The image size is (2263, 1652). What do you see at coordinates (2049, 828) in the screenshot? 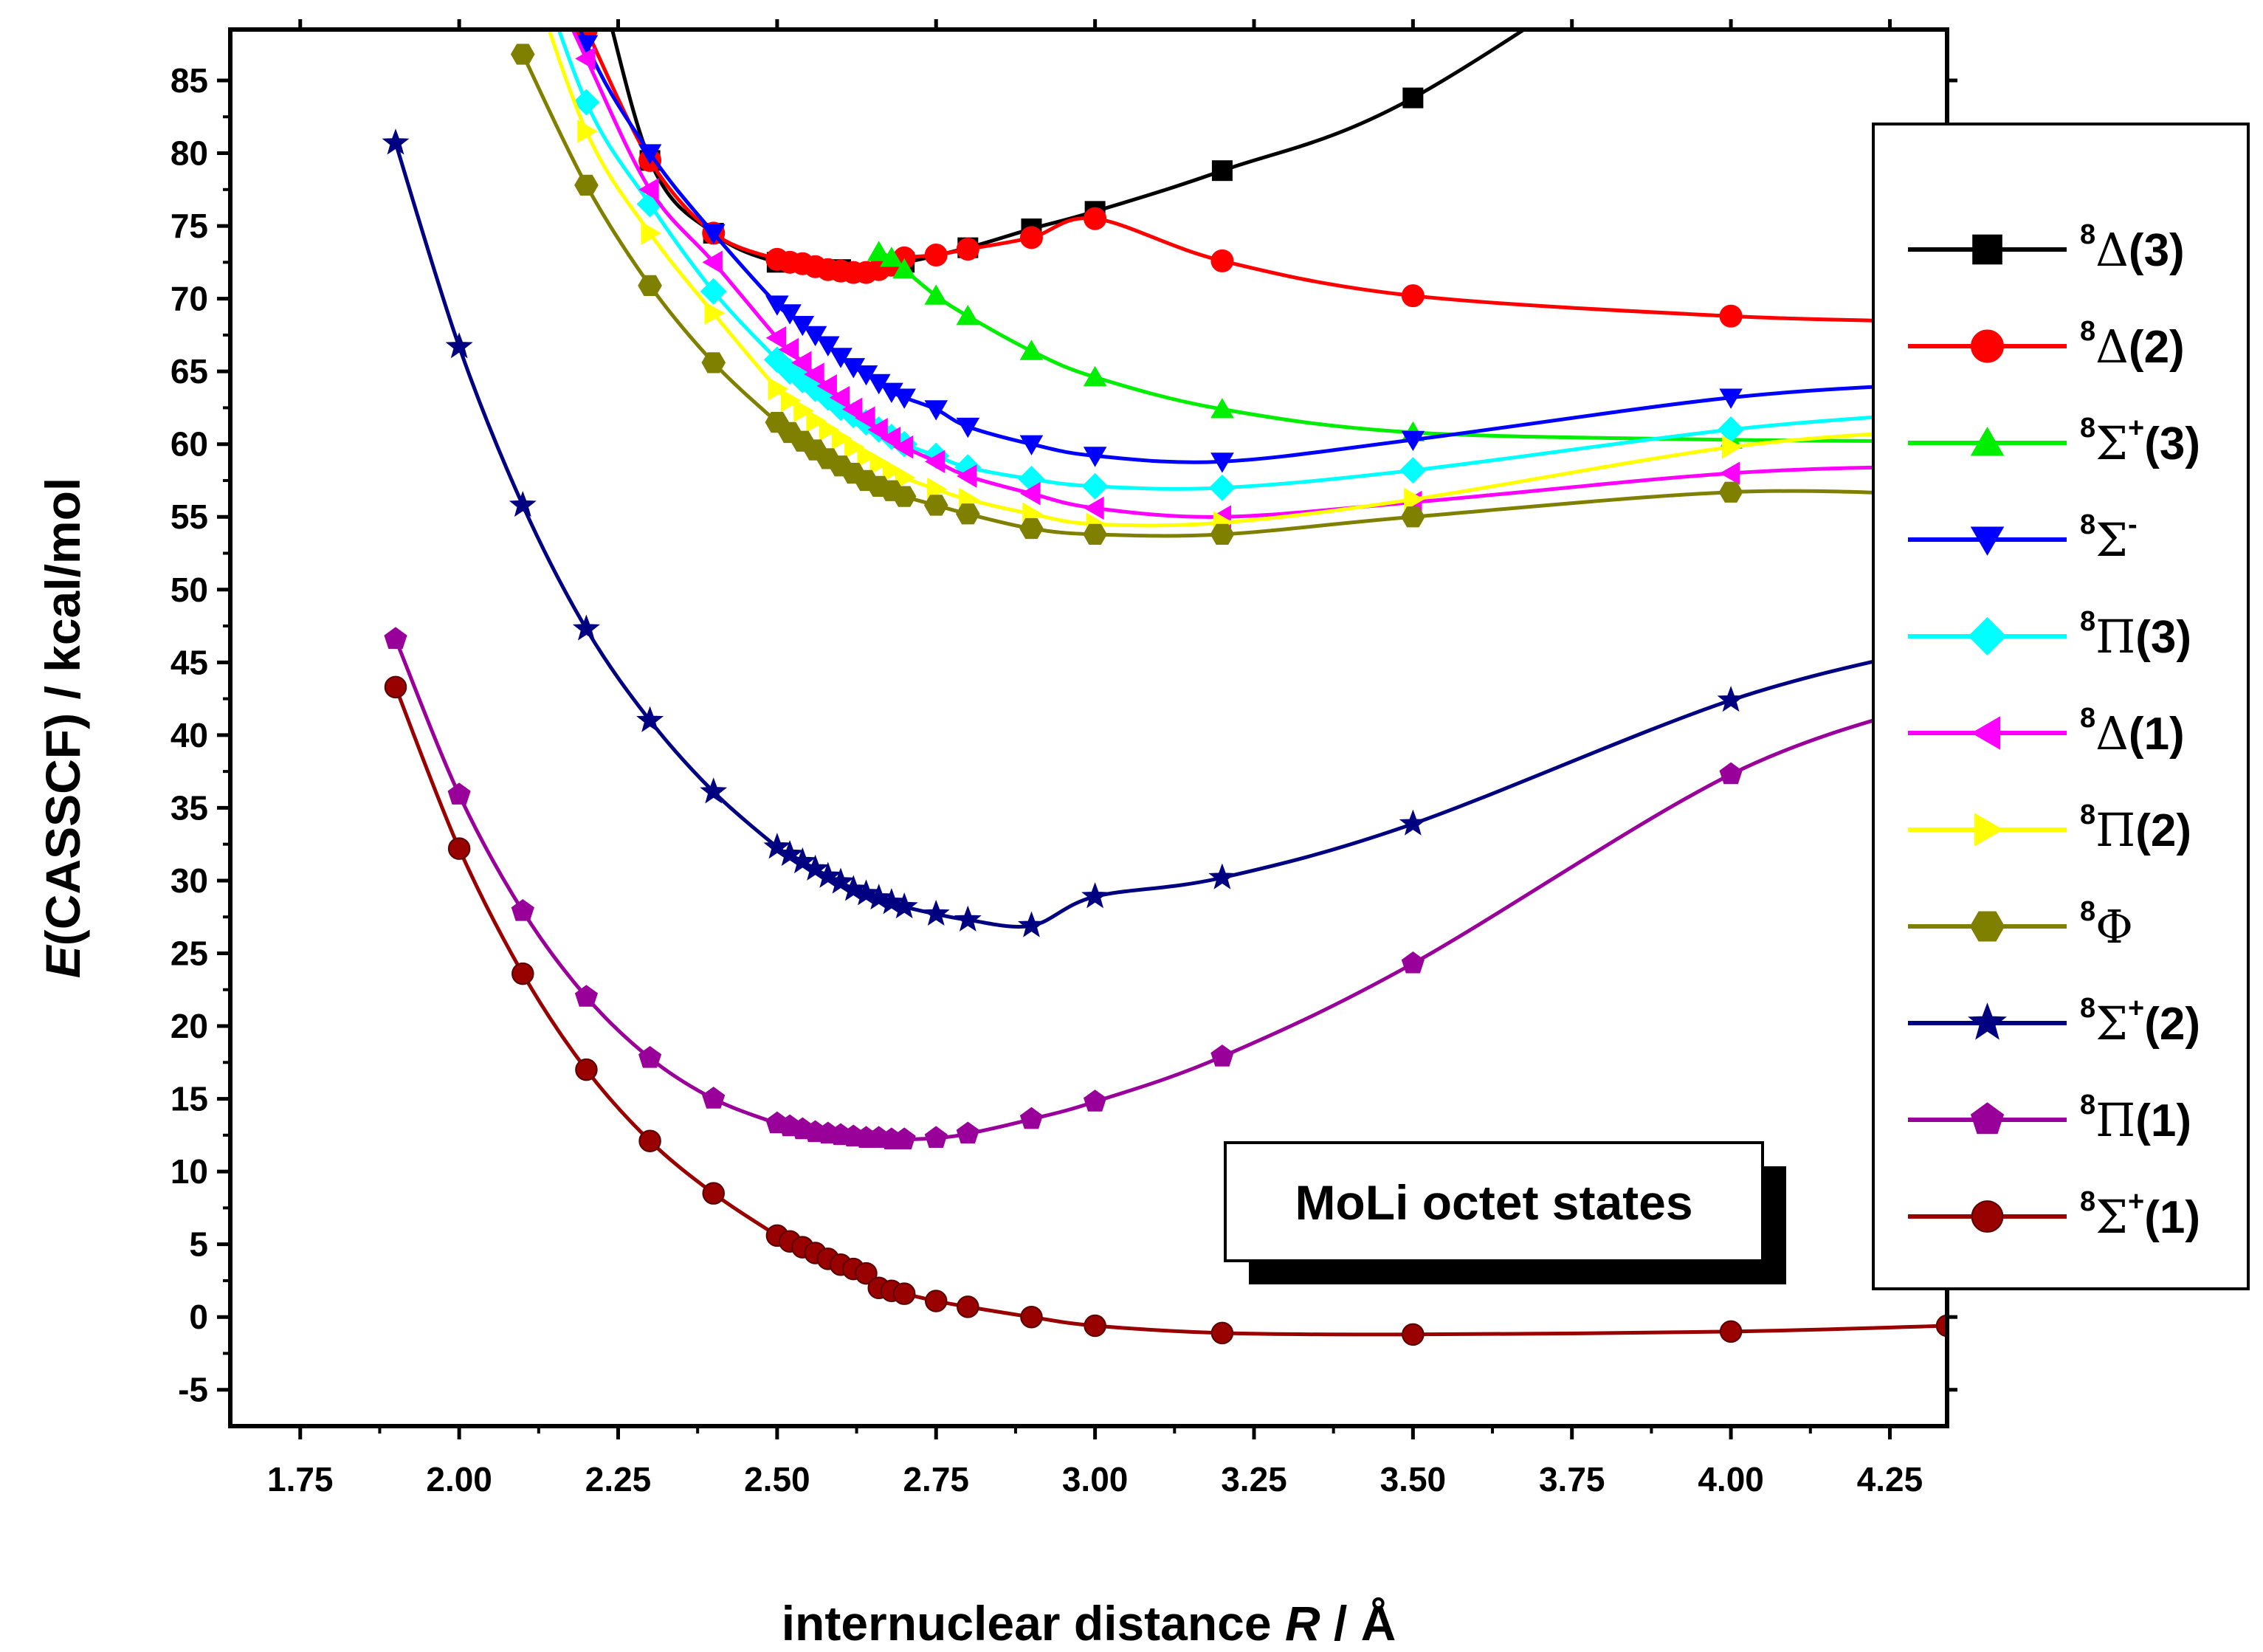
I see `legend-item-8-2-6: 8Π(2)` at bounding box center [2049, 828].